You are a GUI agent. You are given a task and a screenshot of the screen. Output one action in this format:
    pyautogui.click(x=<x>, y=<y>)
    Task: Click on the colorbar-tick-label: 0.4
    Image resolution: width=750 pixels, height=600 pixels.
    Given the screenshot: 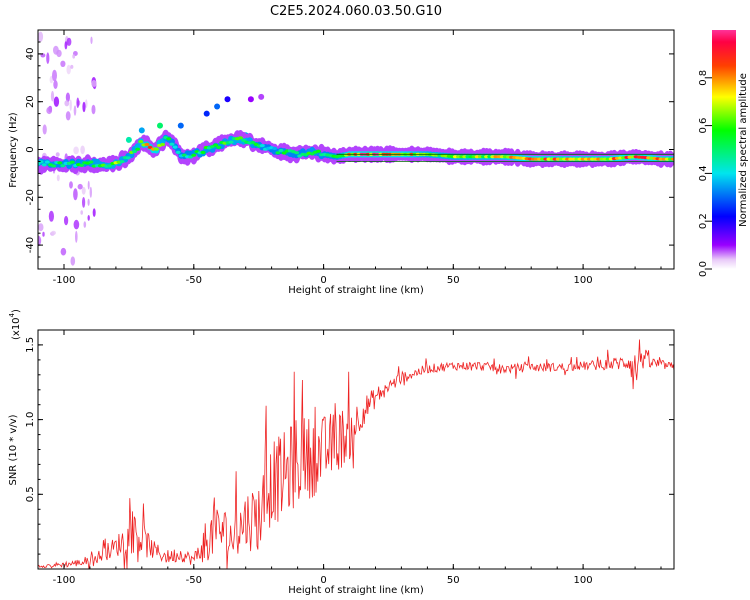 What is the action you would take?
    pyautogui.click(x=703, y=173)
    